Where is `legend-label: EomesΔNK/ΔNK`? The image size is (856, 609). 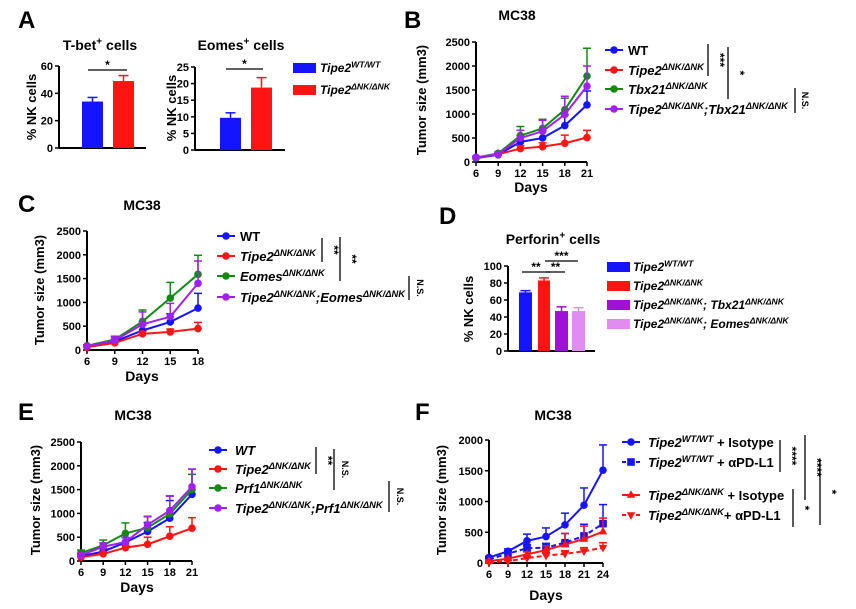 legend-label: EomesΔNK/ΔNK is located at coordinates (283, 276).